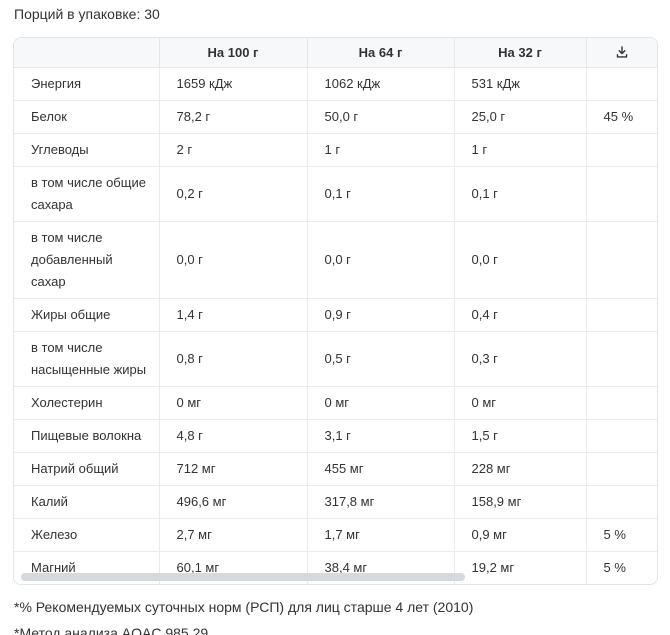 The width and height of the screenshot is (670, 635). I want to click on value-per-32g: 0,9 мг, so click(519, 535).